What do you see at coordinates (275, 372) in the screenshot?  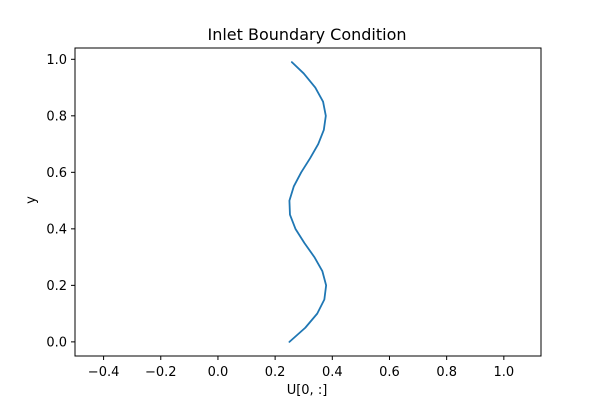 I see `x-tick-label: 0.2` at bounding box center [275, 372].